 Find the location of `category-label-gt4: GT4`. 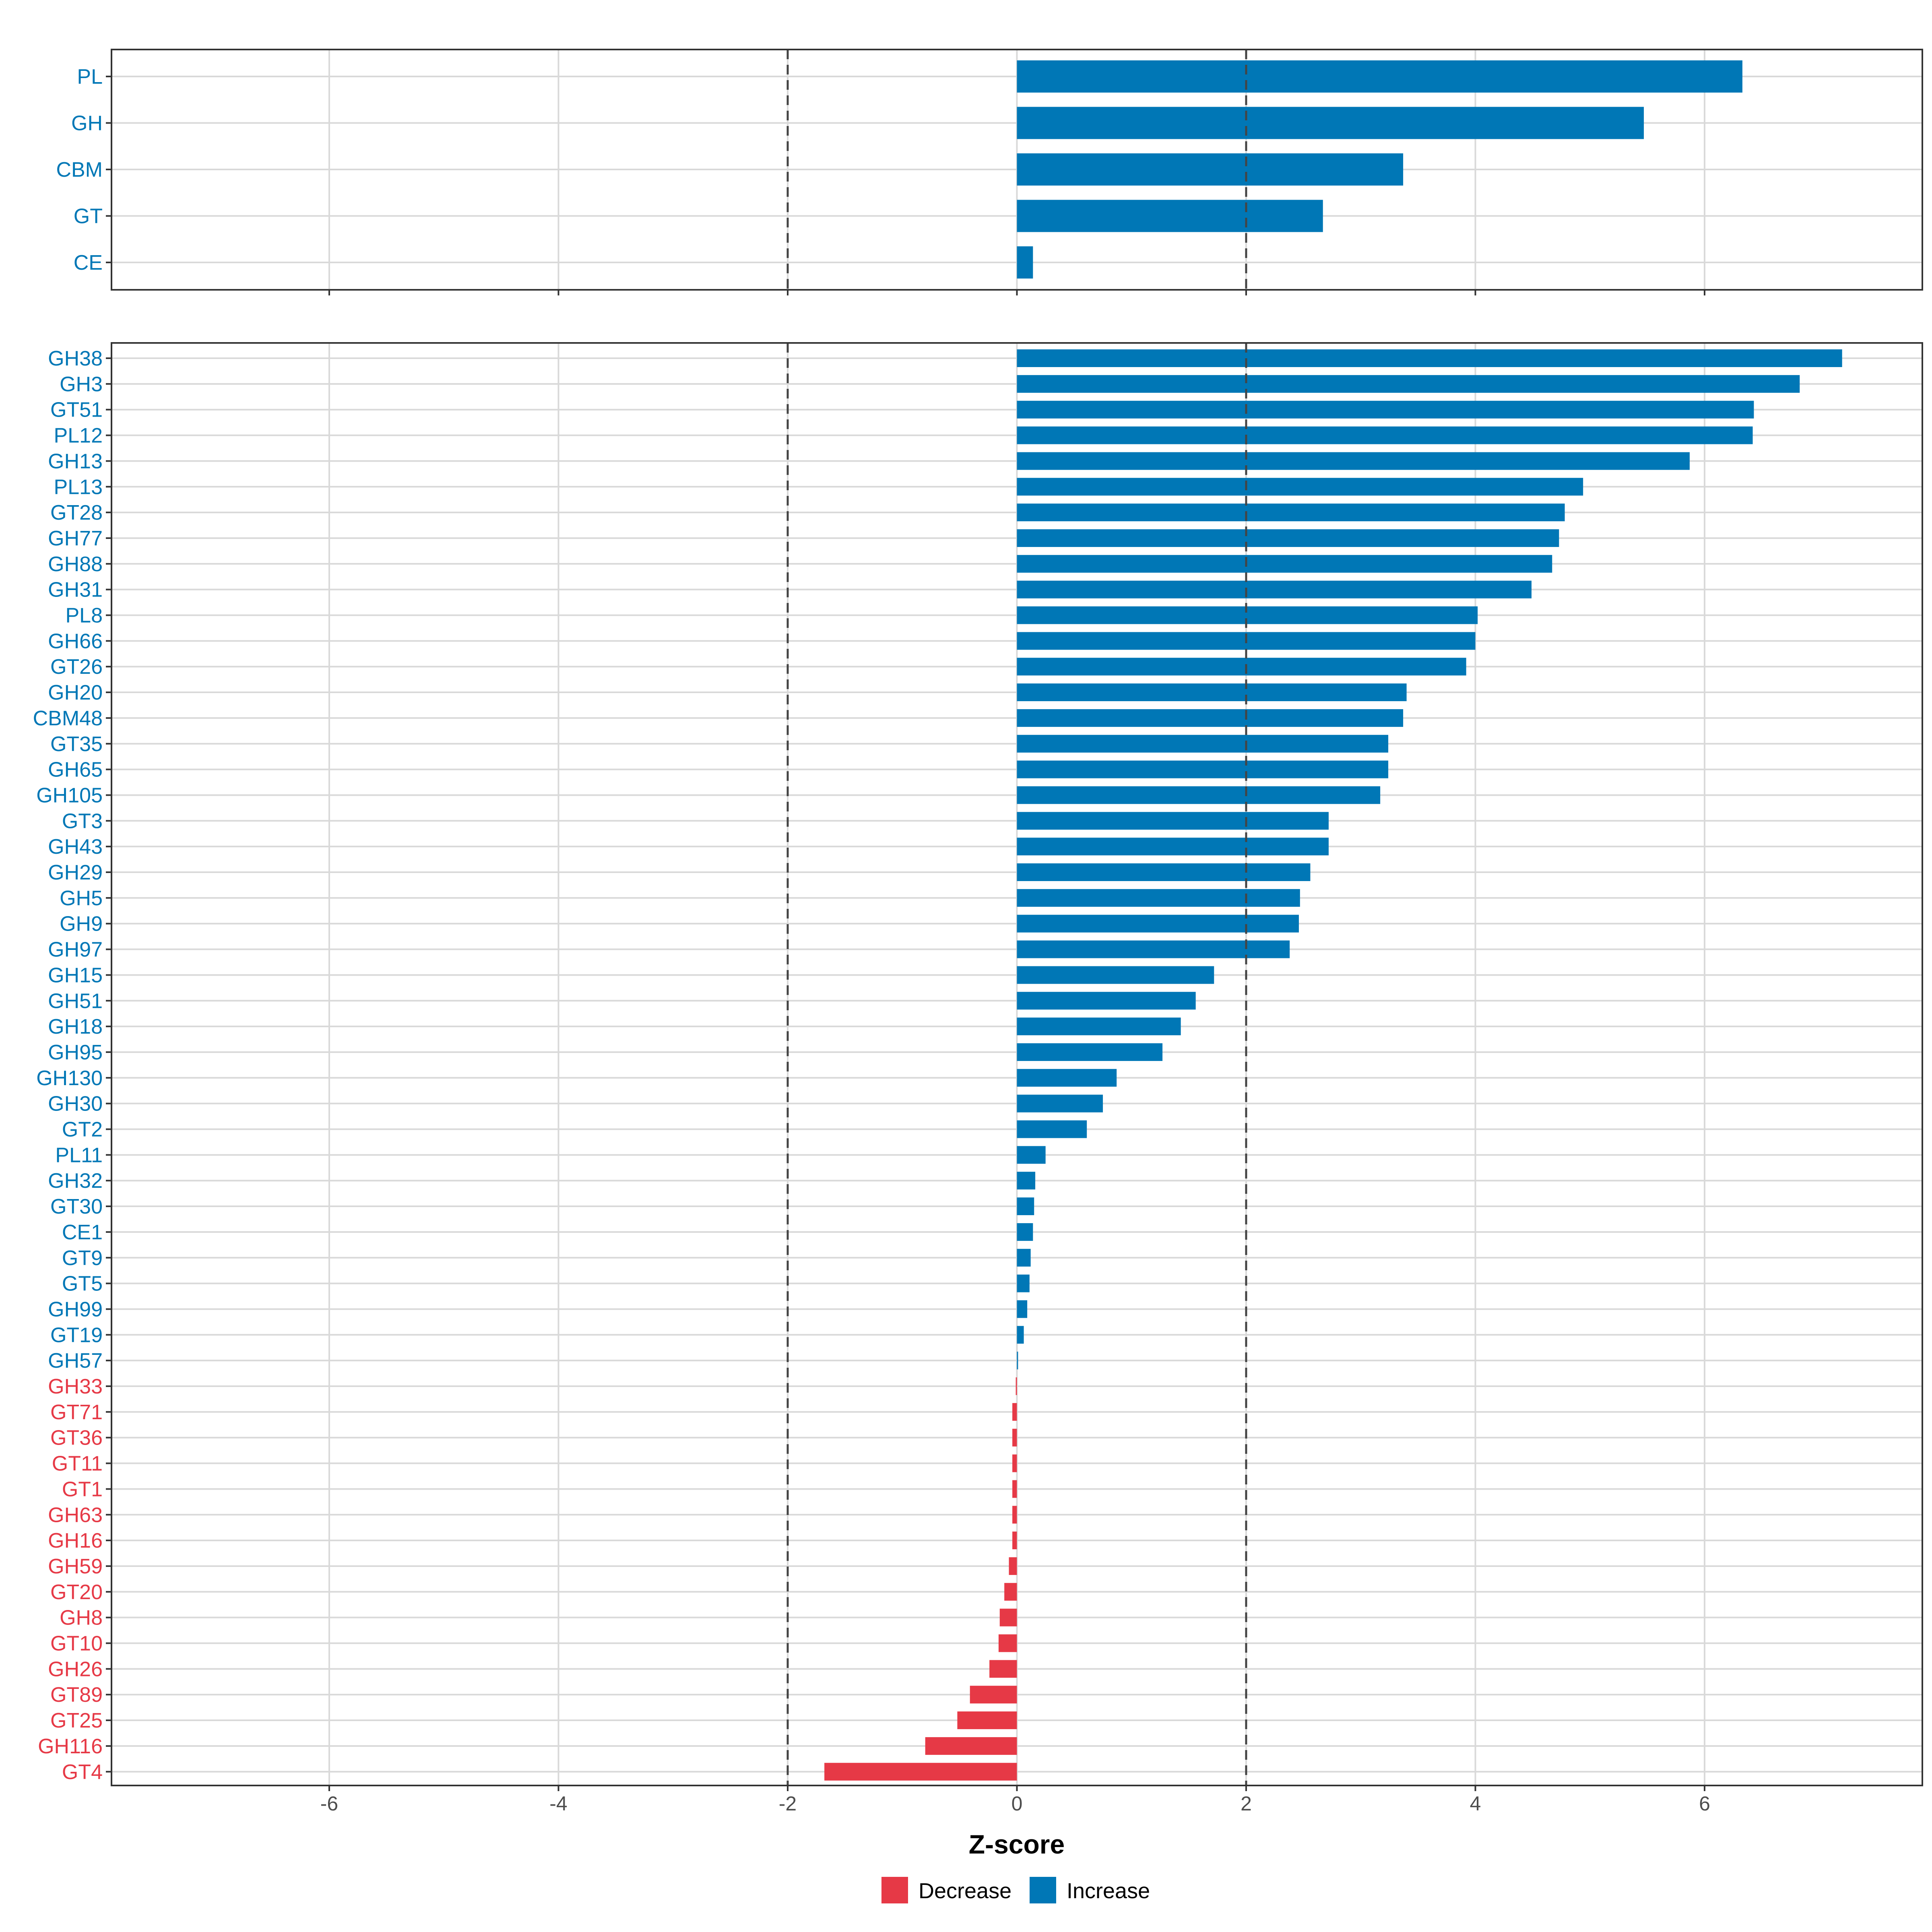

category-label-gt4: GT4 is located at coordinates (82, 1772).